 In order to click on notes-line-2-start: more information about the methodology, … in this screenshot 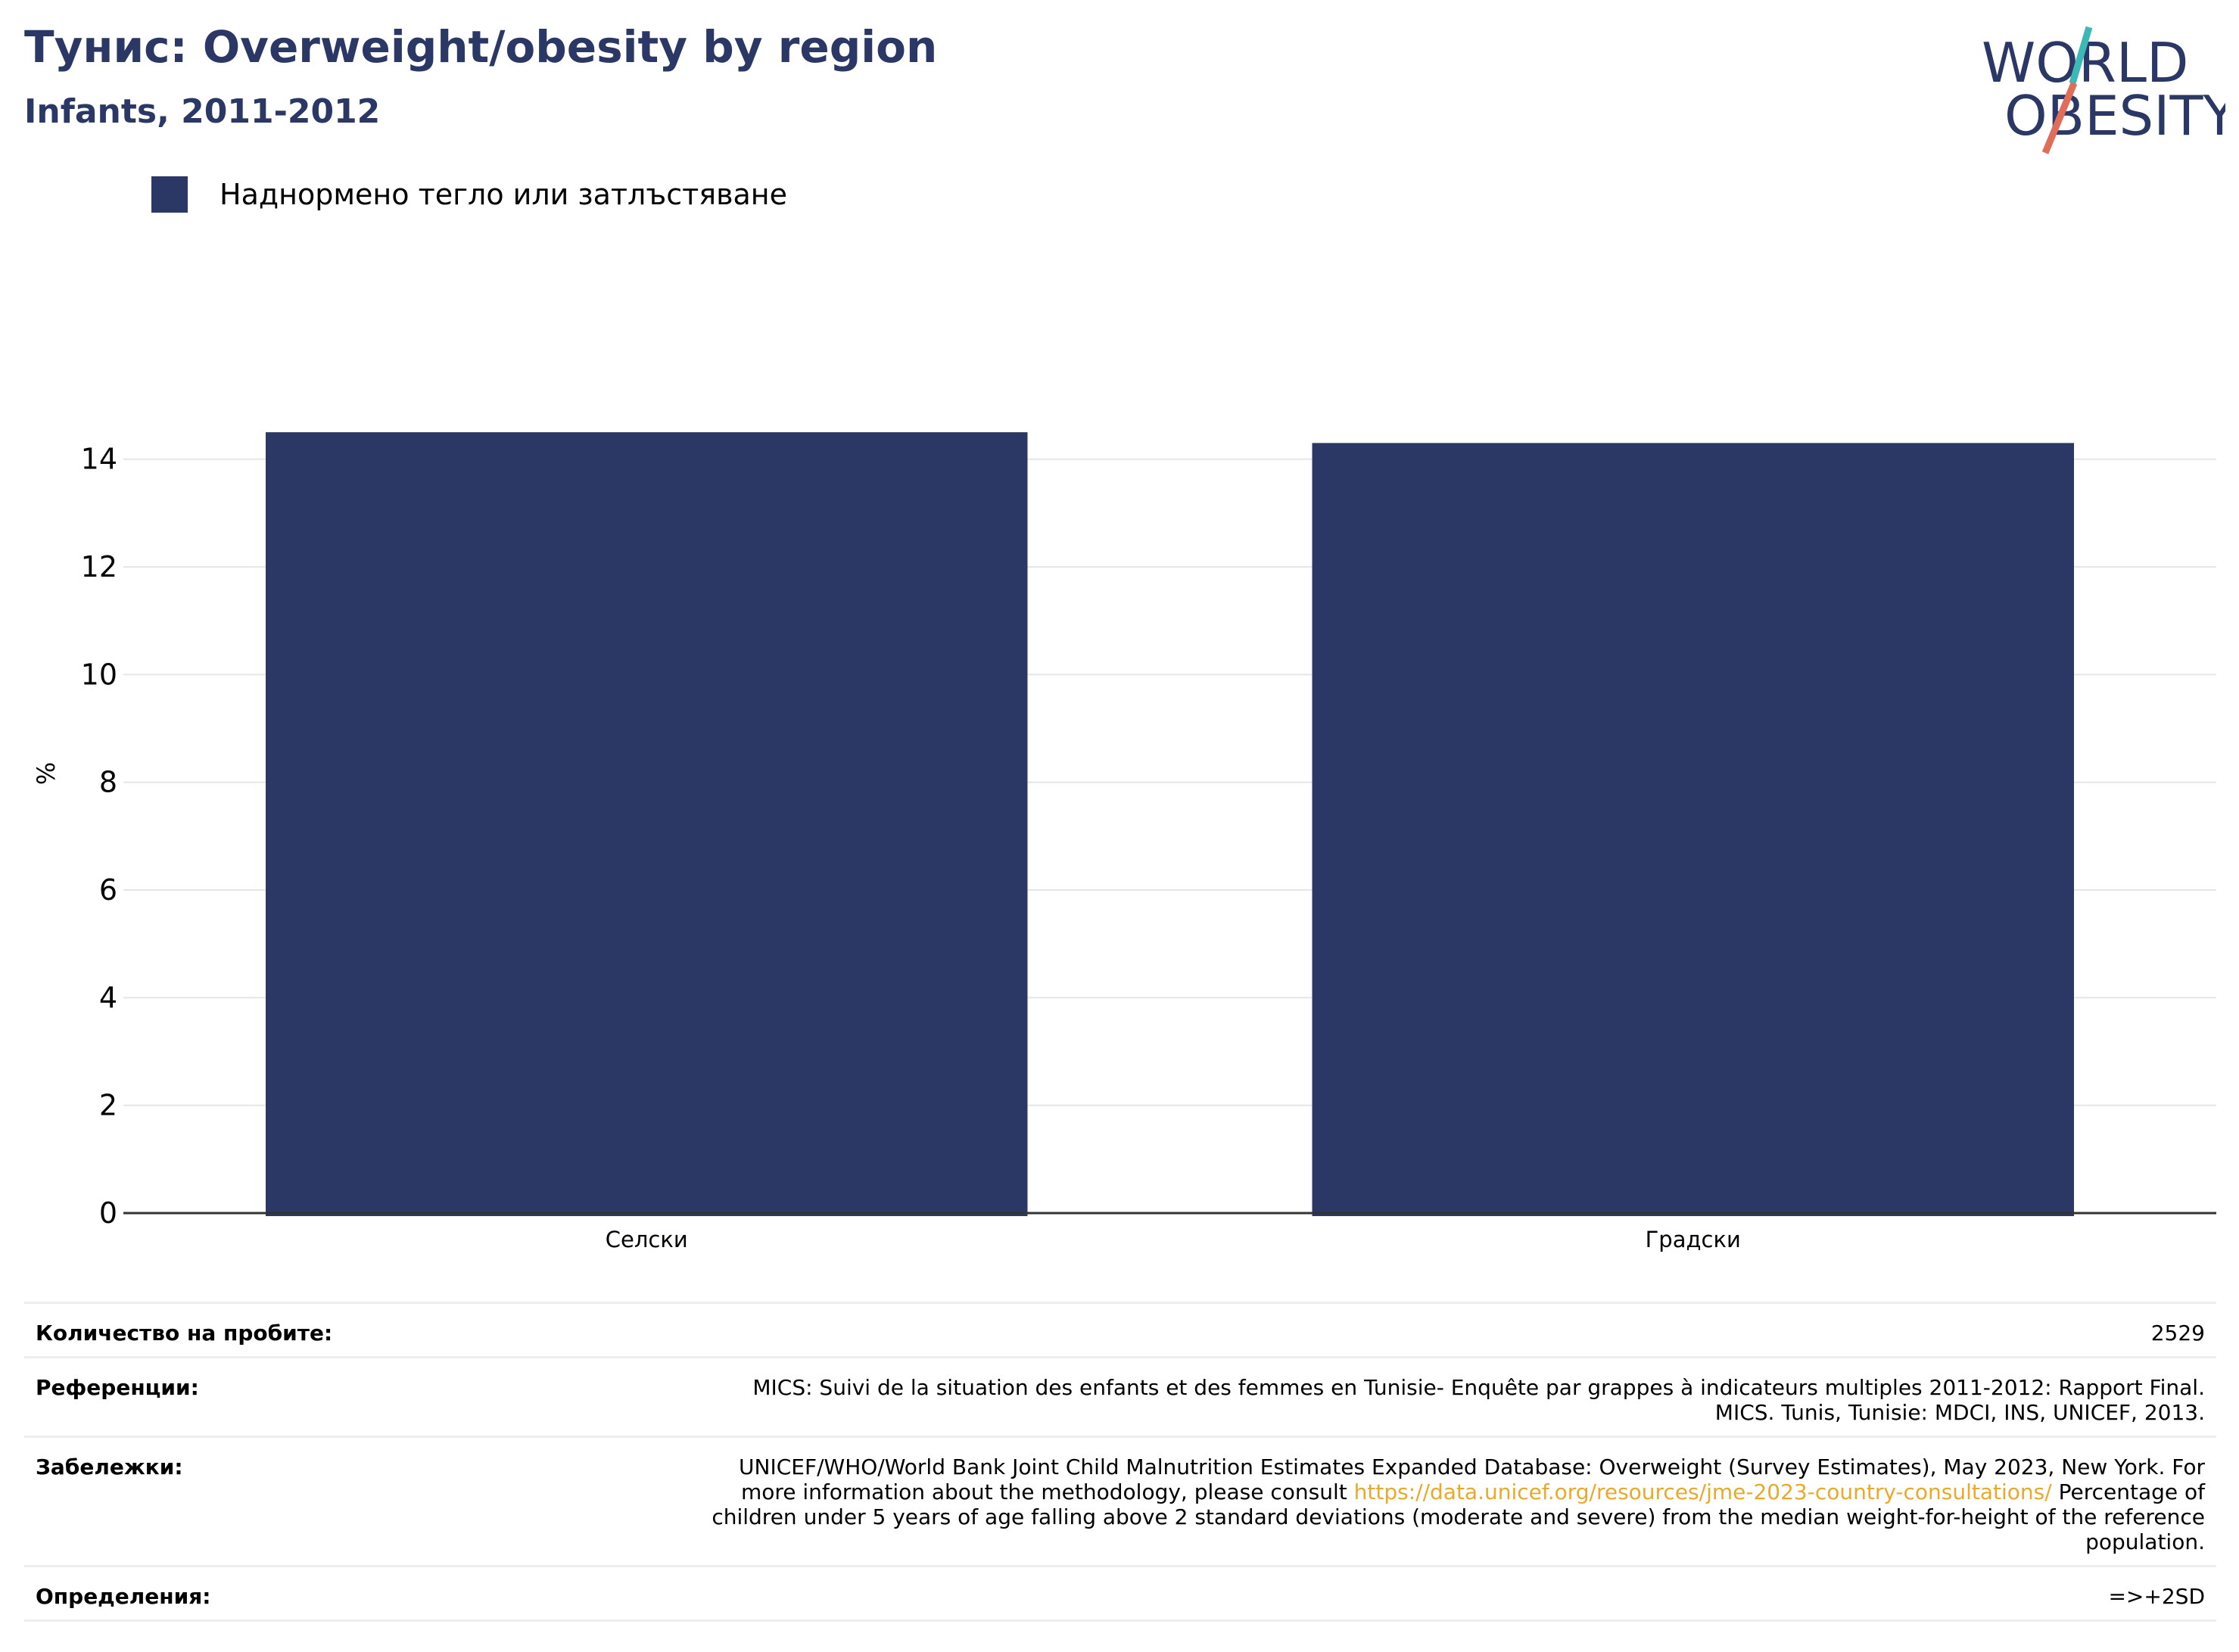, I will do `click(1047, 1491)`.